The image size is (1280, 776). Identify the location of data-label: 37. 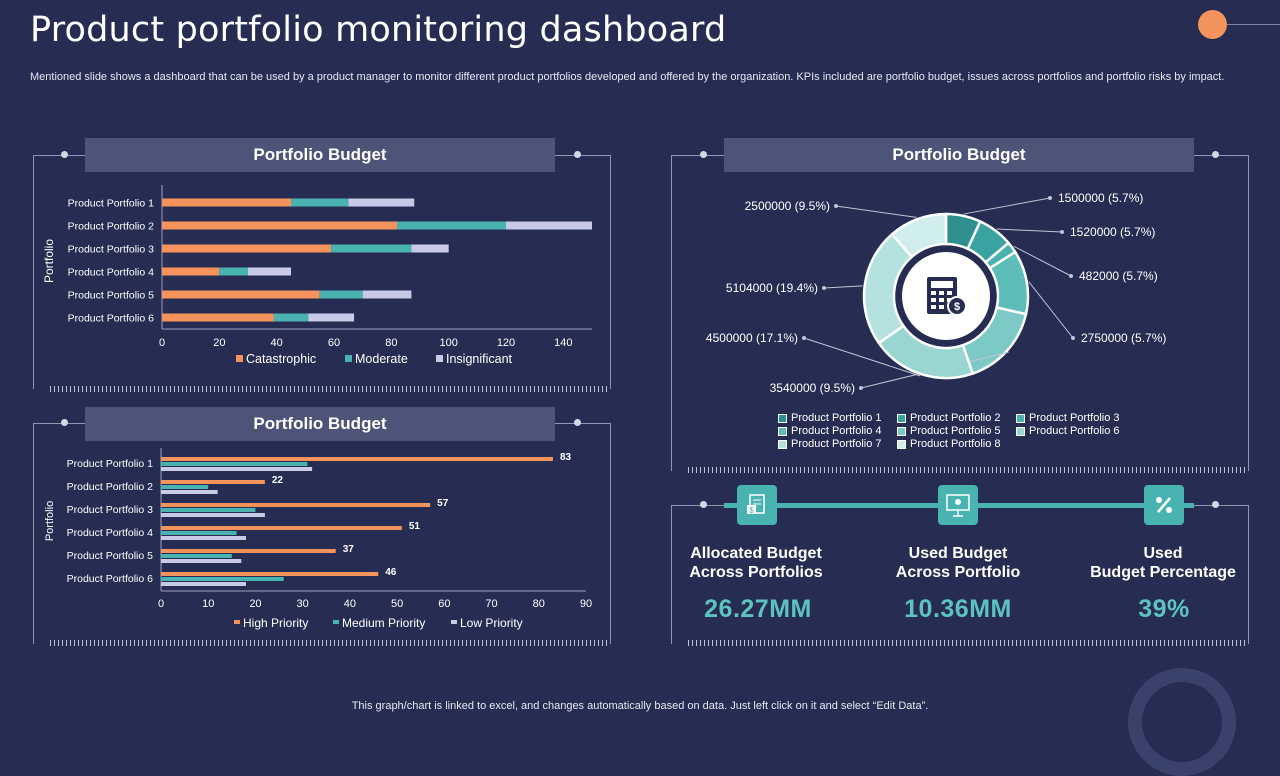
(349, 549).